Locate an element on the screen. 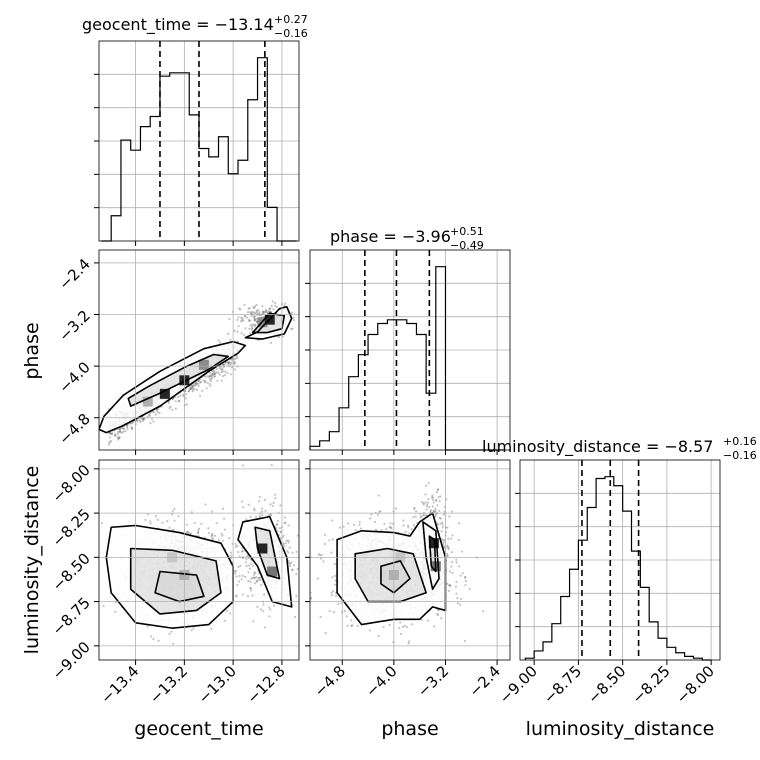 The image size is (760, 760). hist-luminosity-distance-xtick-label-3: −8.25 is located at coordinates (650, 684).